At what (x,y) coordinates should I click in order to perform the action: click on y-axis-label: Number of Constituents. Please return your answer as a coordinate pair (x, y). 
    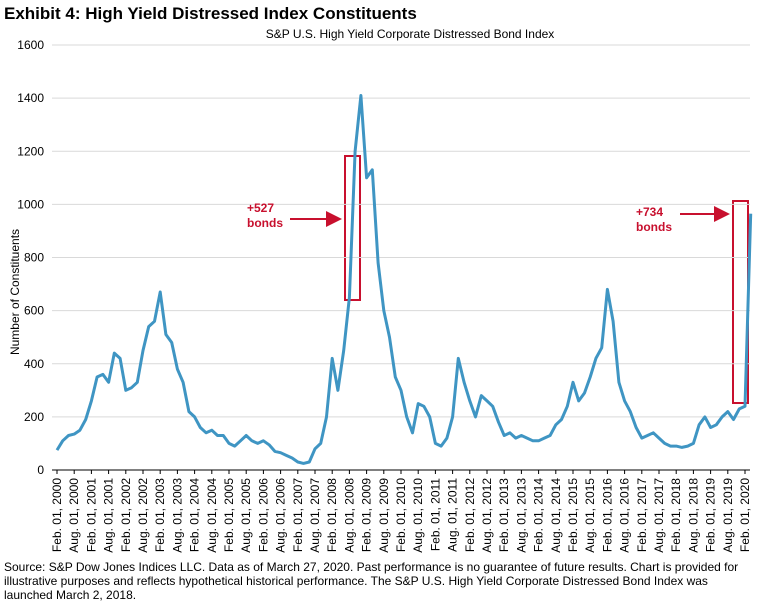
    Looking at the image, I should click on (15, 292).